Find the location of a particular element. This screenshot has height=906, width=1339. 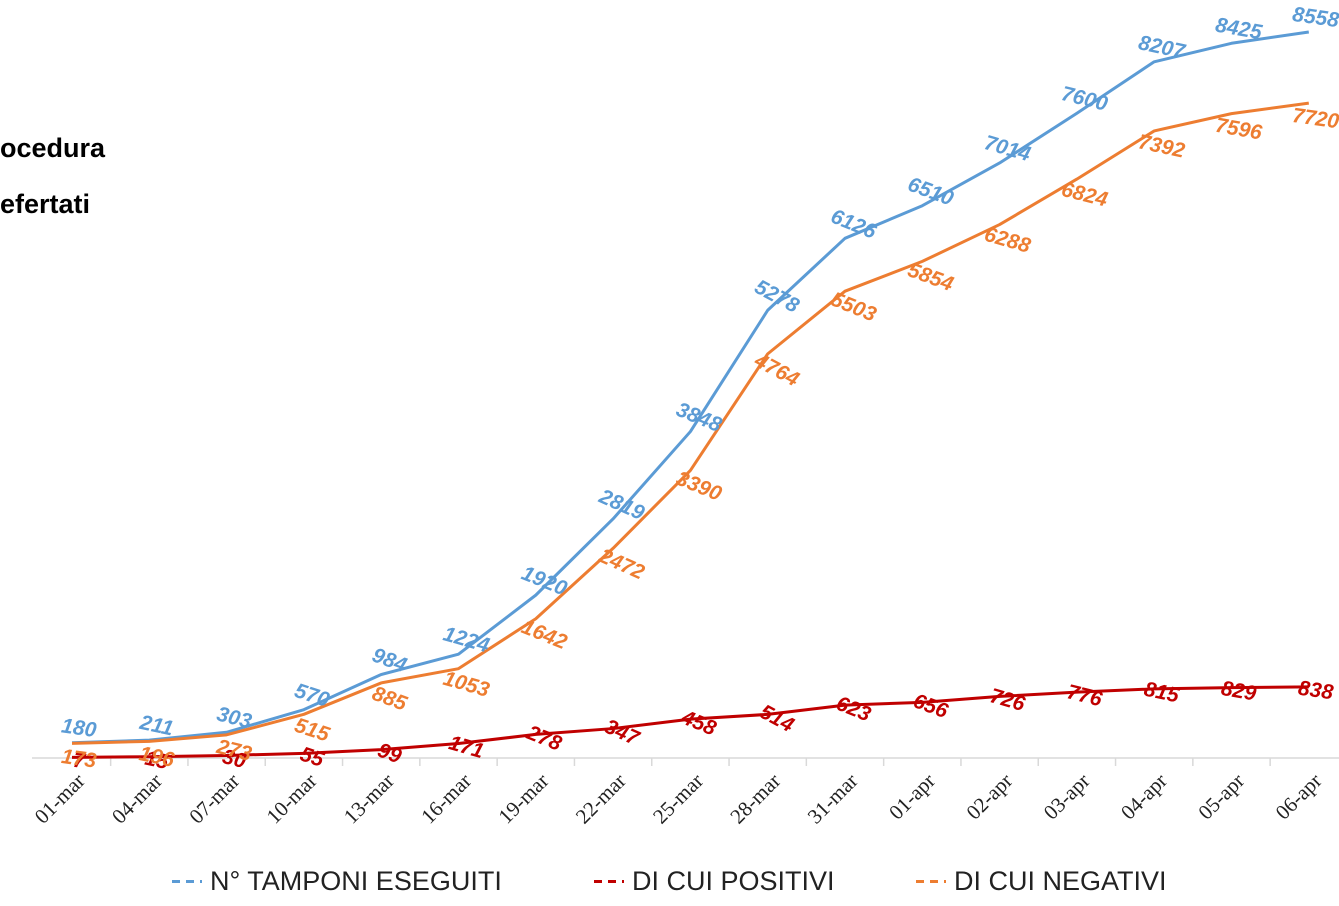

side-title-line-1: ocedura is located at coordinates (53, 148).